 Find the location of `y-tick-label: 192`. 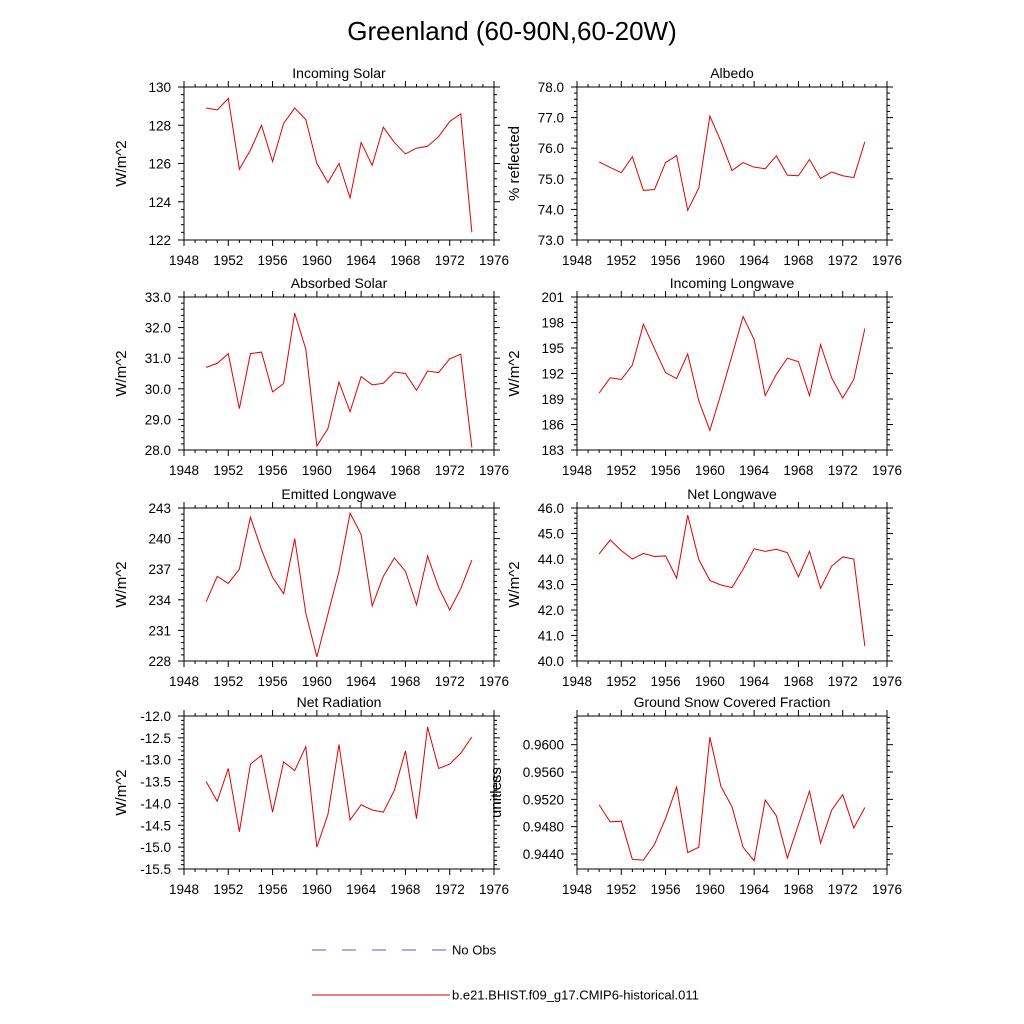

y-tick-label: 192 is located at coordinates (552, 374).